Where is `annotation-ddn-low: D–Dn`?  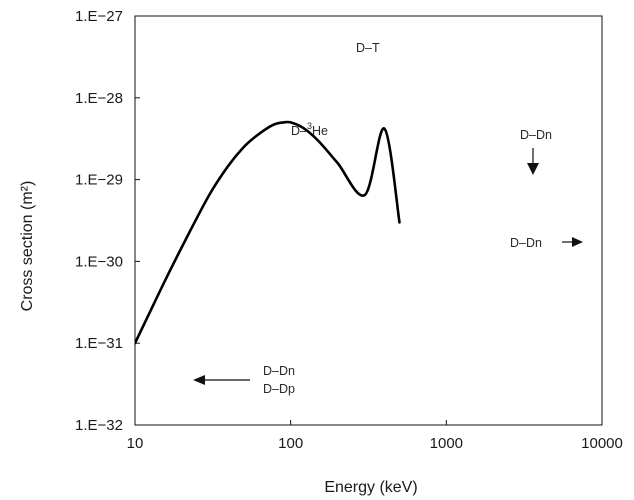 annotation-ddn-low: D–Dn is located at coordinates (279, 371).